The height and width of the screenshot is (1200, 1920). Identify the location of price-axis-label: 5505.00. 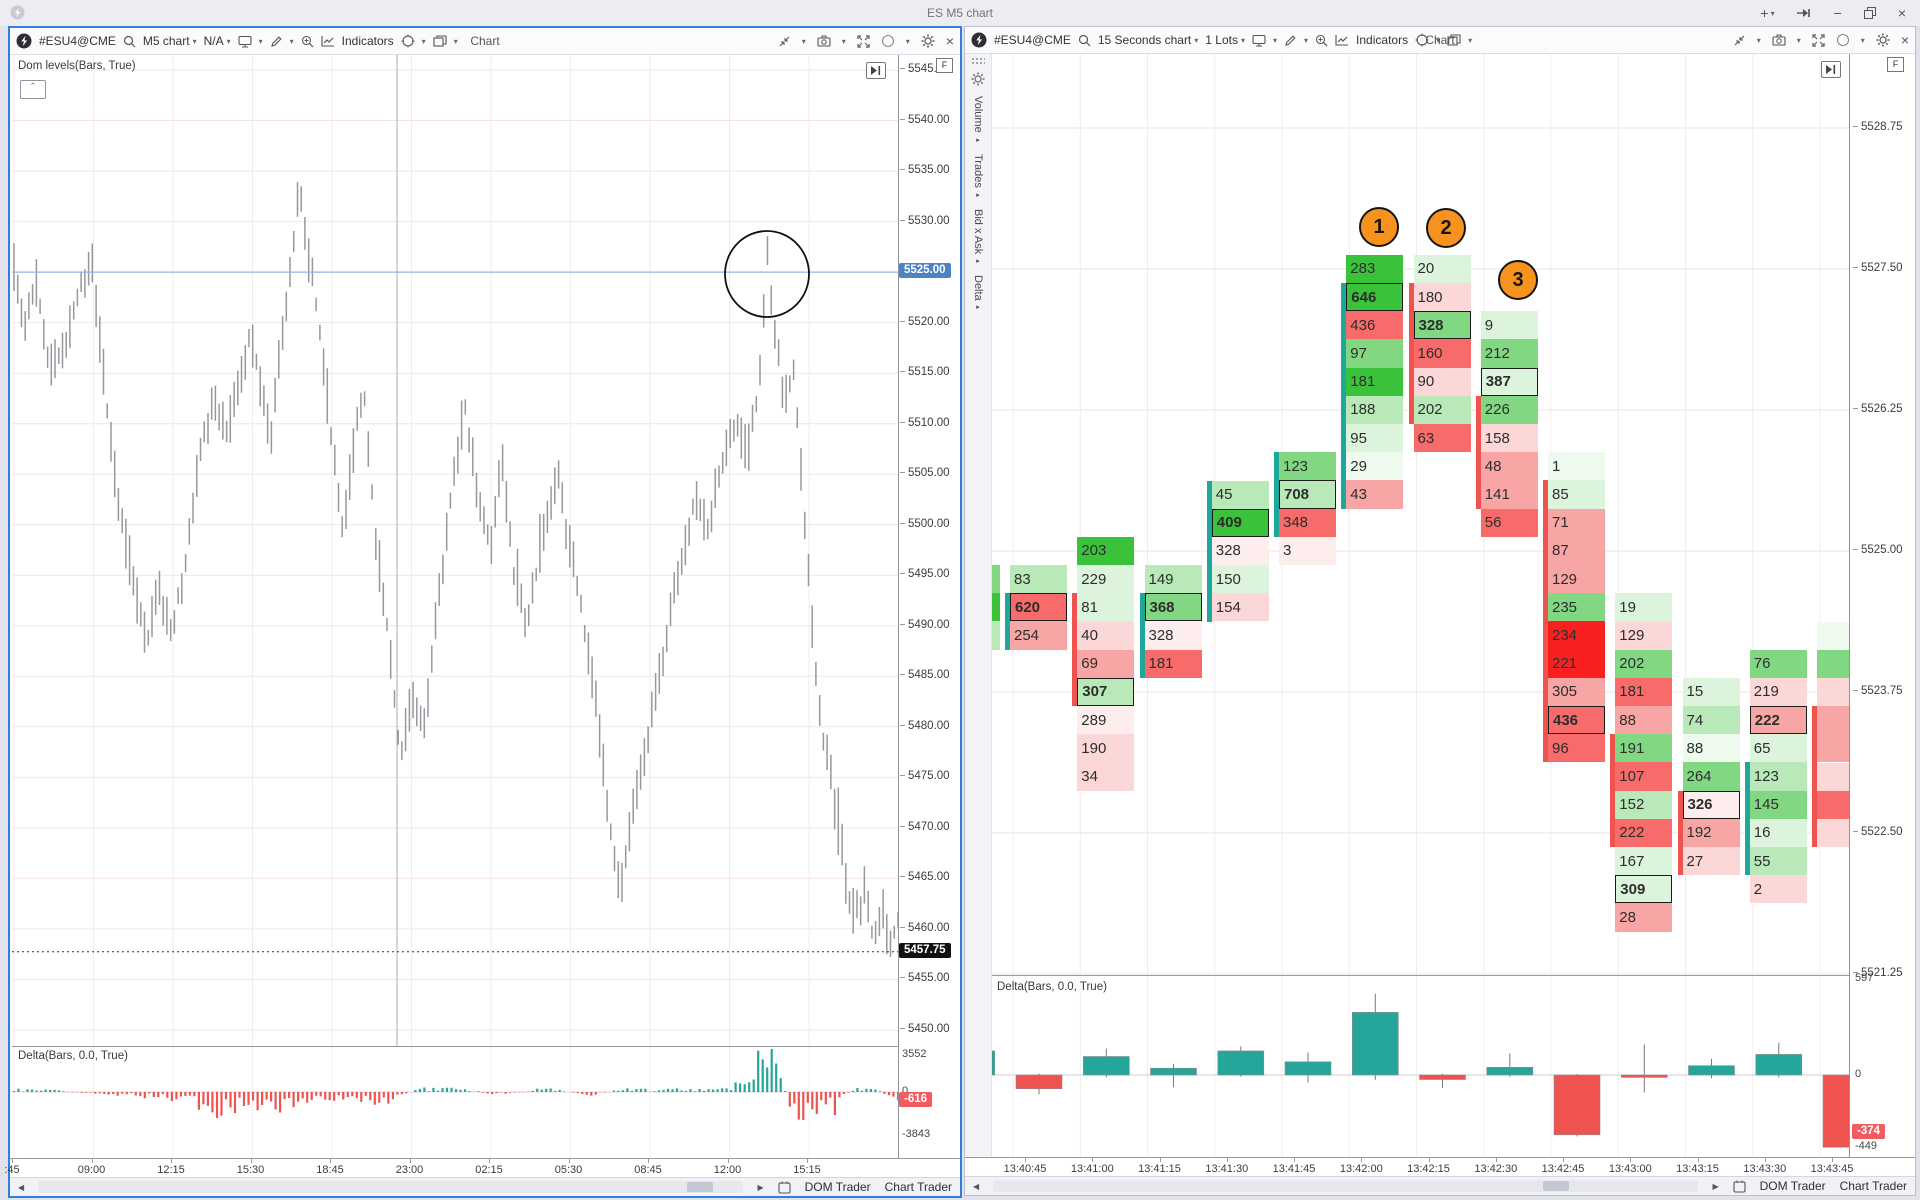
(925, 473).